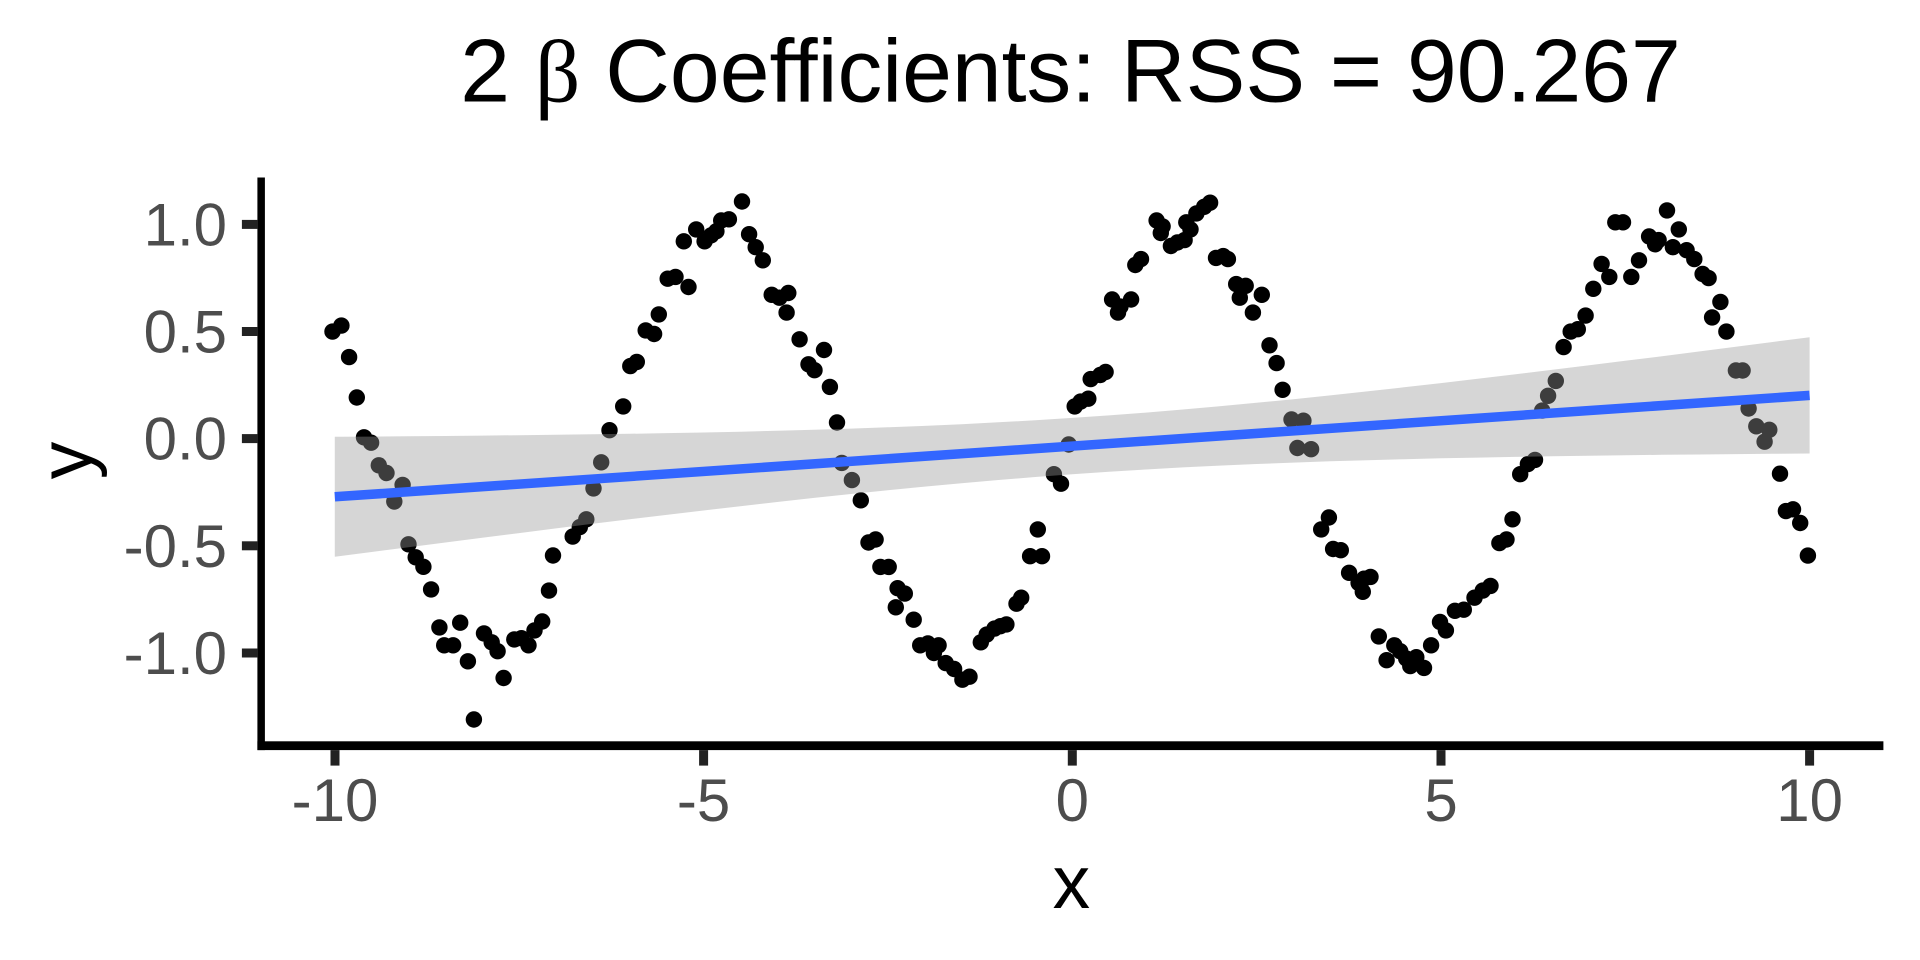  What do you see at coordinates (1809, 800) in the screenshot?
I see `svg-text: 10` at bounding box center [1809, 800].